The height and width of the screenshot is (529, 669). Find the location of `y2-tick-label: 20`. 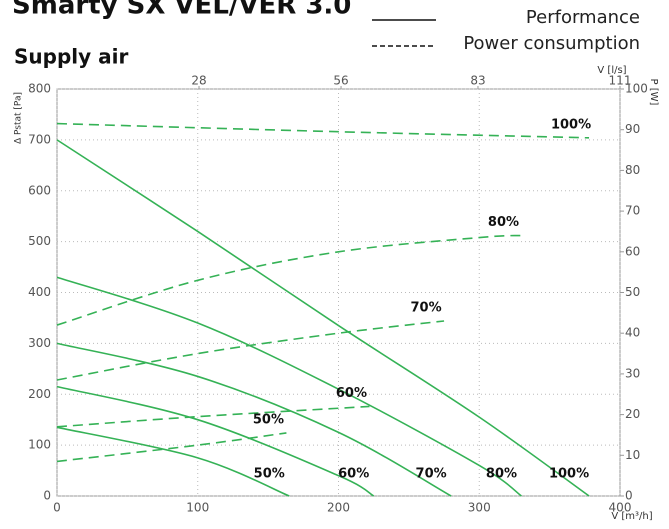

y2-tick-label: 20 is located at coordinates (632, 414).